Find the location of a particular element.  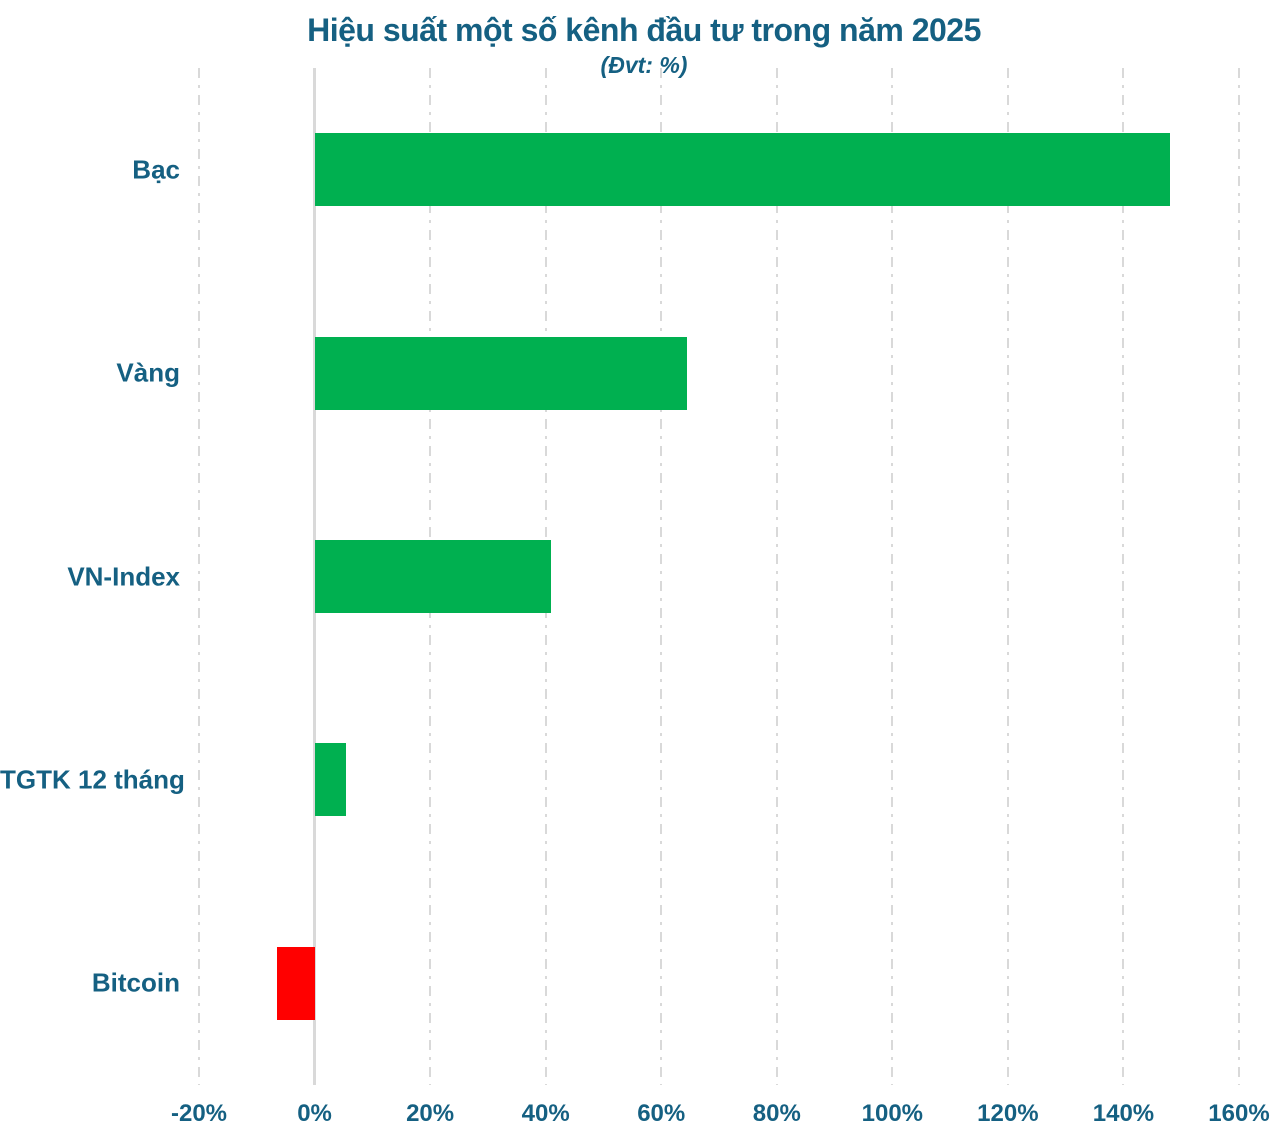

x-tick-label: 60% is located at coordinates (661, 1113).